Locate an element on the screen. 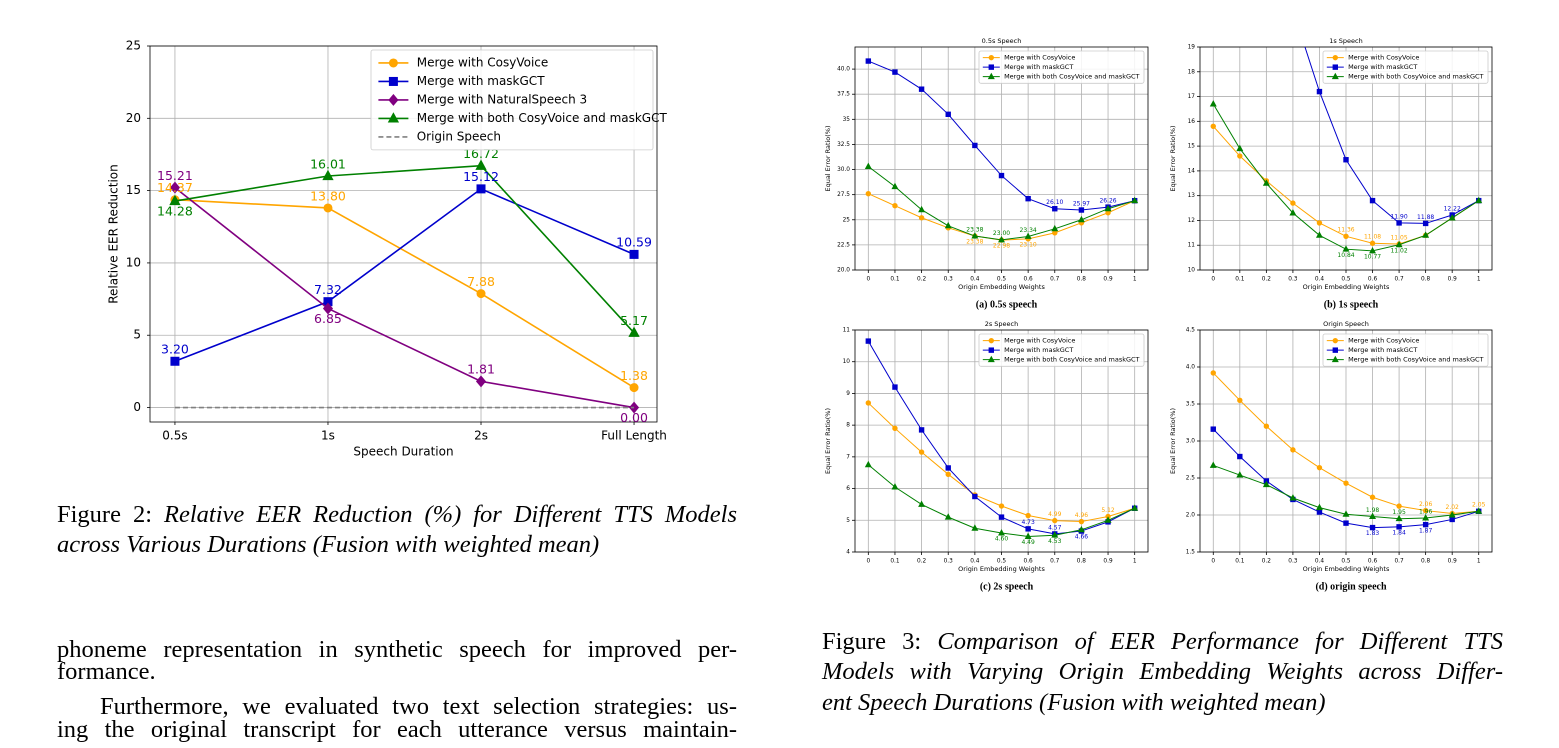  y-tick-label: 40.0 is located at coordinates (843, 70).